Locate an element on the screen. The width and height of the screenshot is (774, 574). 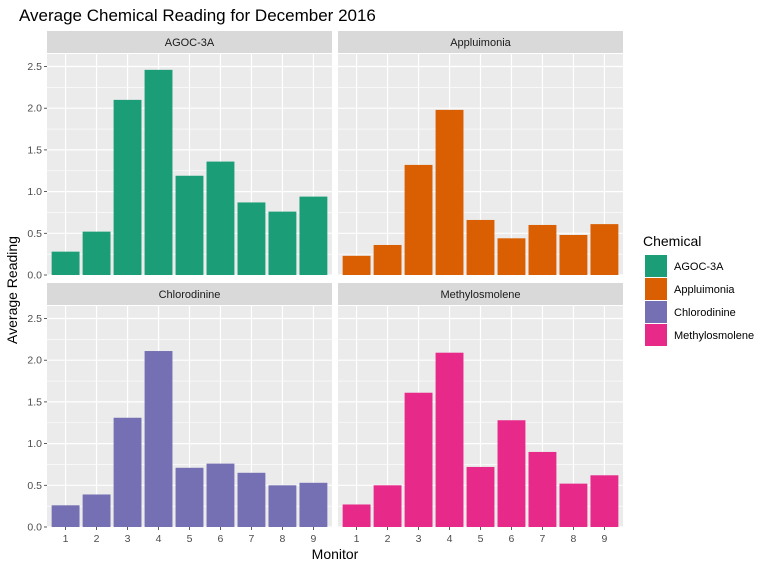
legend-title: Chemical is located at coordinates (672, 241).